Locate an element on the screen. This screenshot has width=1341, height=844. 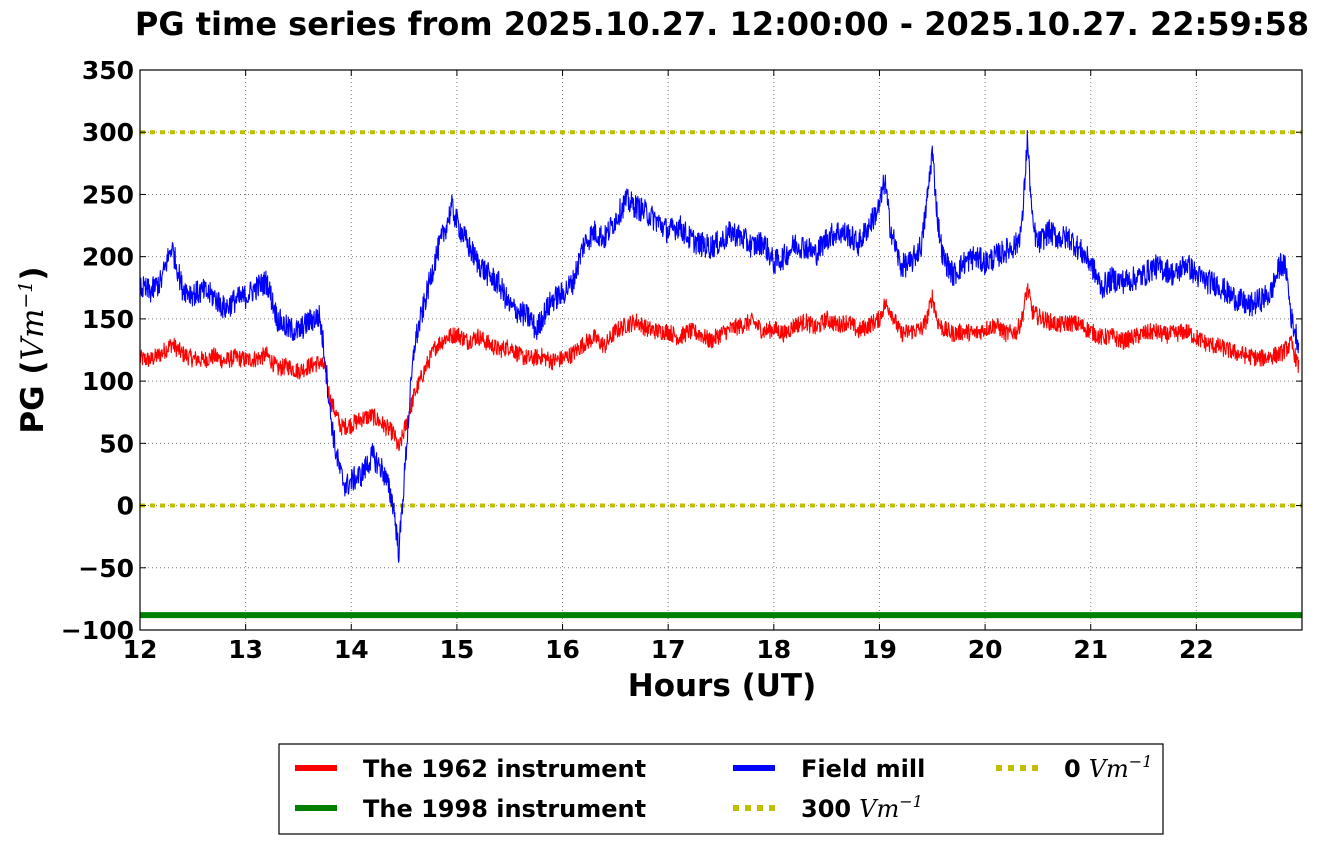
x-tick-label: 16 is located at coordinates (562, 649).